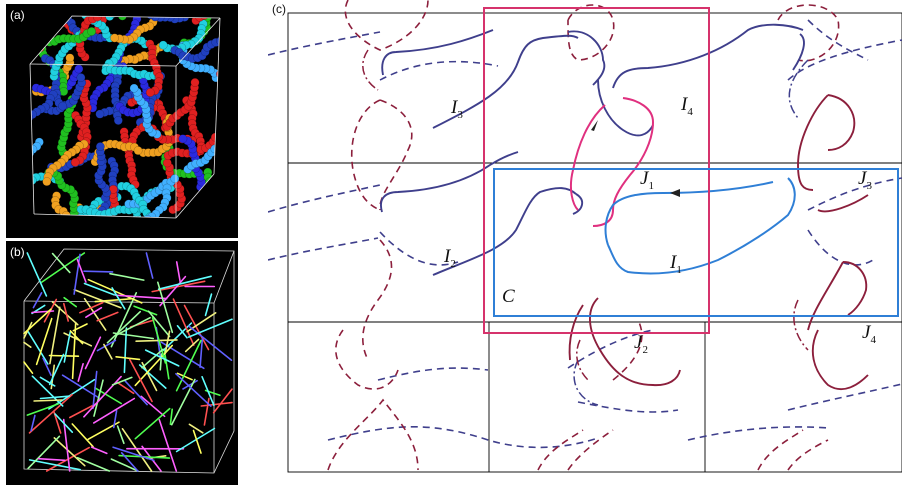  I want to click on primitive-path-render, so click(129, 361).